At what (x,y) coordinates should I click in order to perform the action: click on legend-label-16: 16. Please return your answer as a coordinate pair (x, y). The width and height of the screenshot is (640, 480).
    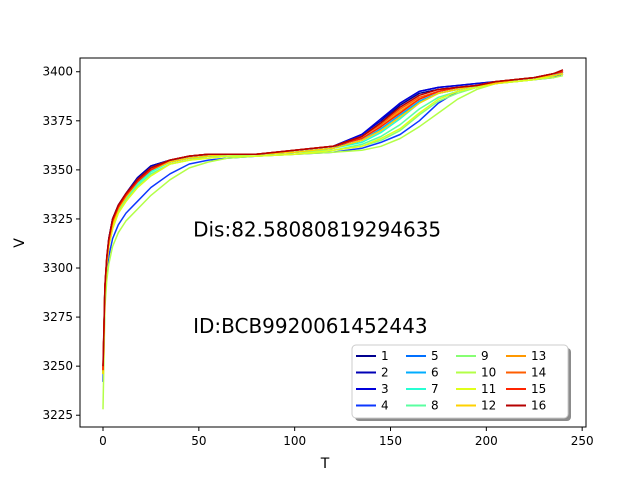
    Looking at the image, I should click on (538, 406).